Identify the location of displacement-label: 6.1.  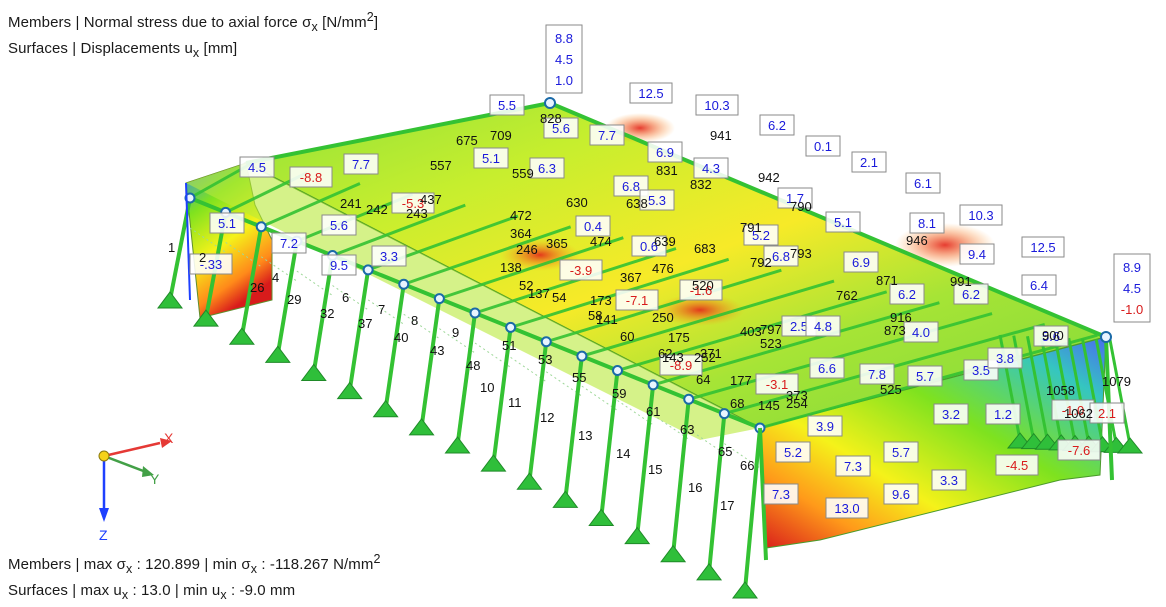
(923, 183).